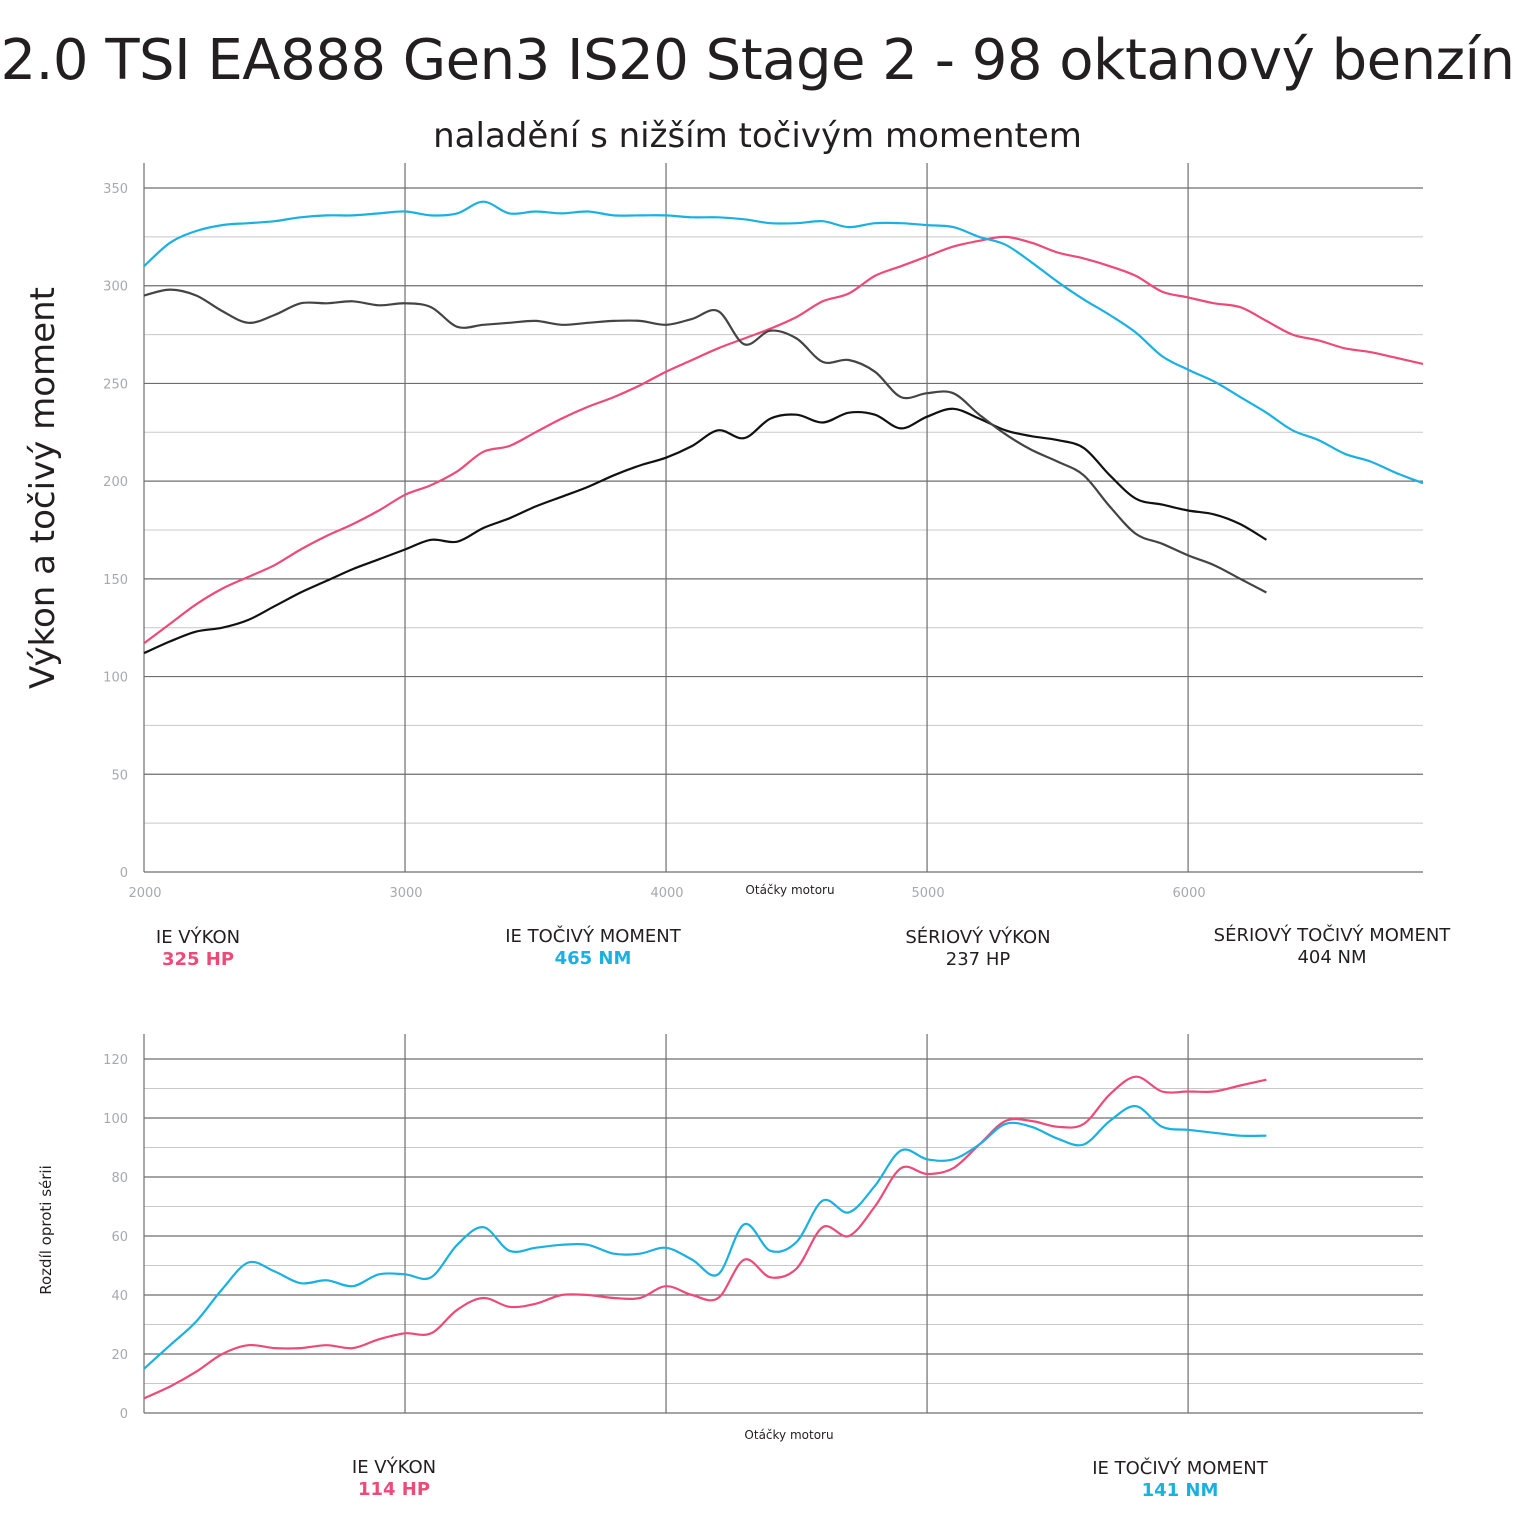 The height and width of the screenshot is (1530, 1515). Describe the element at coordinates (115, 1060) in the screenshot. I see `bottom-chart-ytick-label: 120` at that location.